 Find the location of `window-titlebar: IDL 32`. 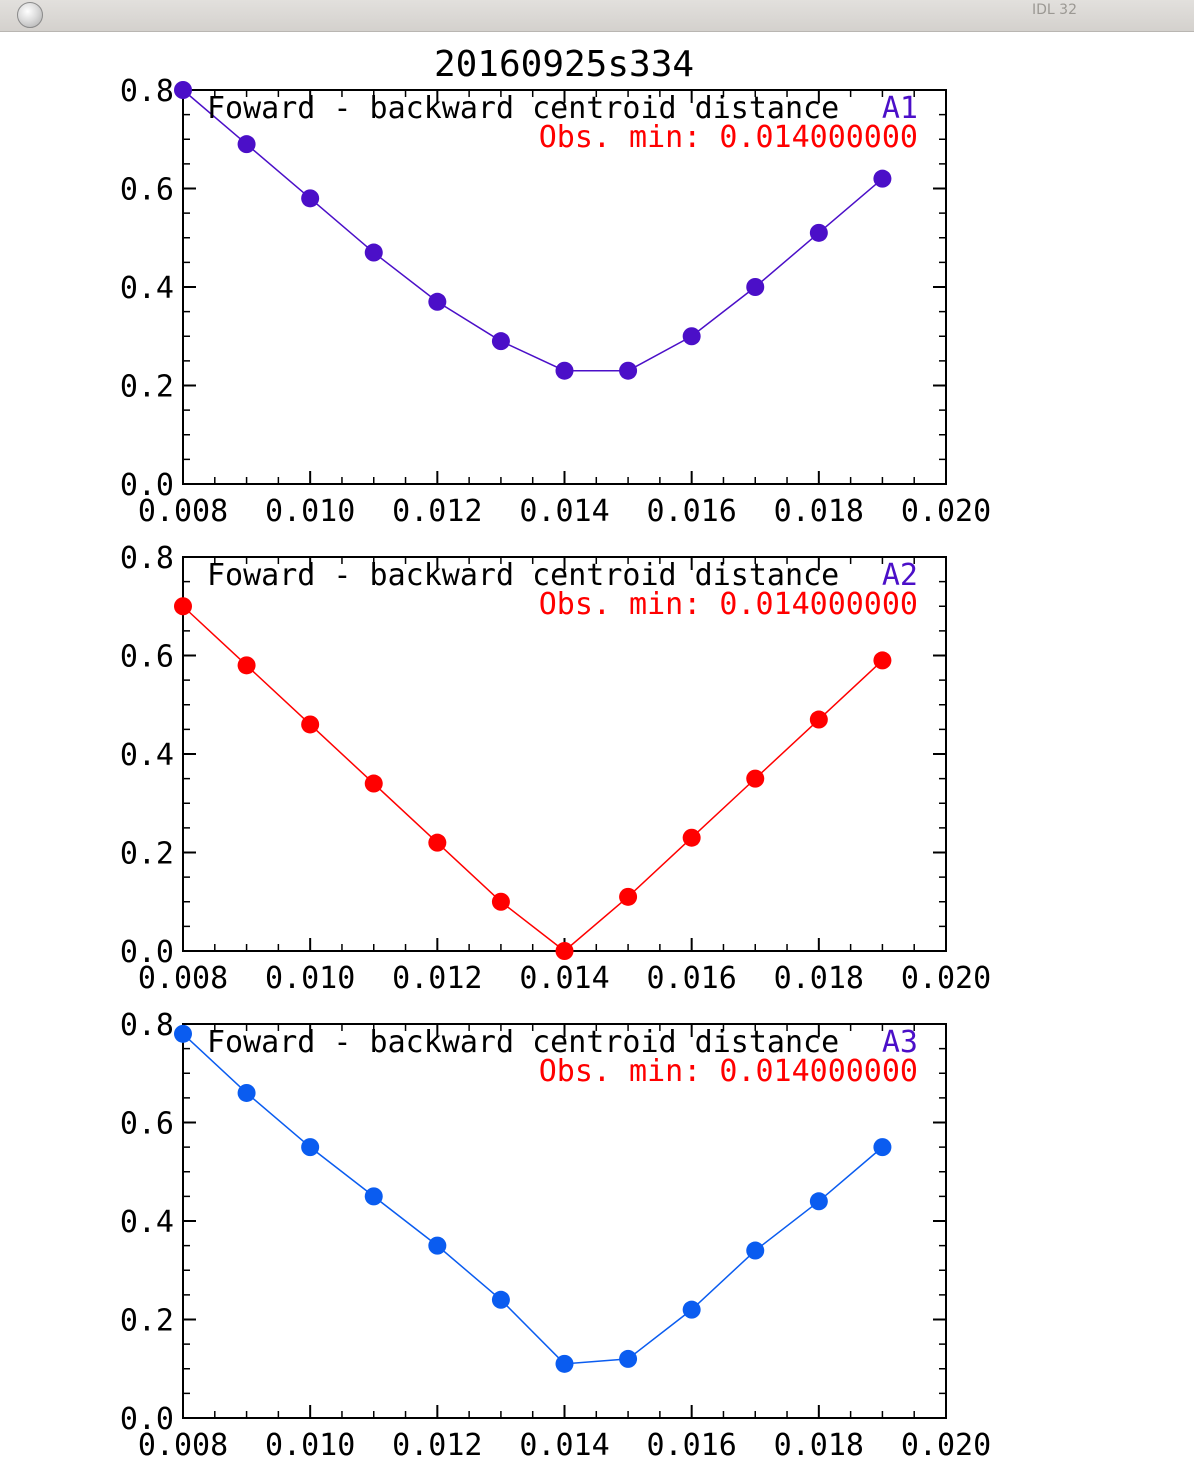

window-titlebar: IDL 32 is located at coordinates (597, 16).